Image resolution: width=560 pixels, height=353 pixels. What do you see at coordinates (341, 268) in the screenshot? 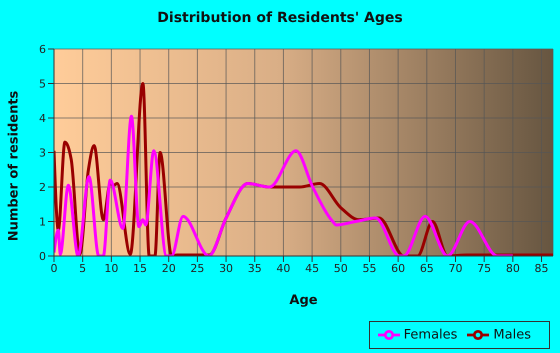
I see `x-tick-label: 50` at bounding box center [341, 268].